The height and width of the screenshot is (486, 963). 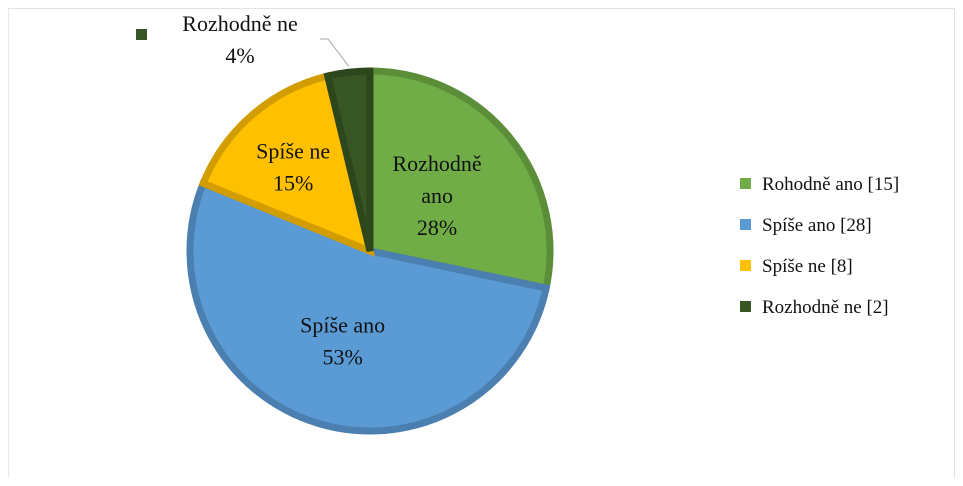 I want to click on leader-line, so click(x=335, y=52).